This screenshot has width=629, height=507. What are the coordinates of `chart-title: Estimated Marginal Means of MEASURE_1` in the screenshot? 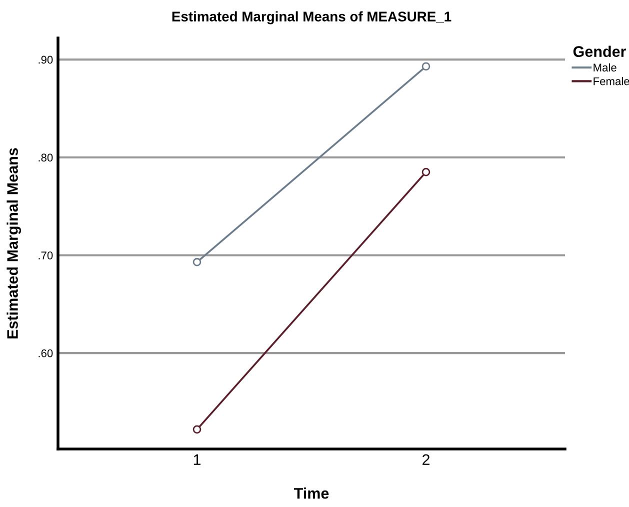 It's located at (312, 17).